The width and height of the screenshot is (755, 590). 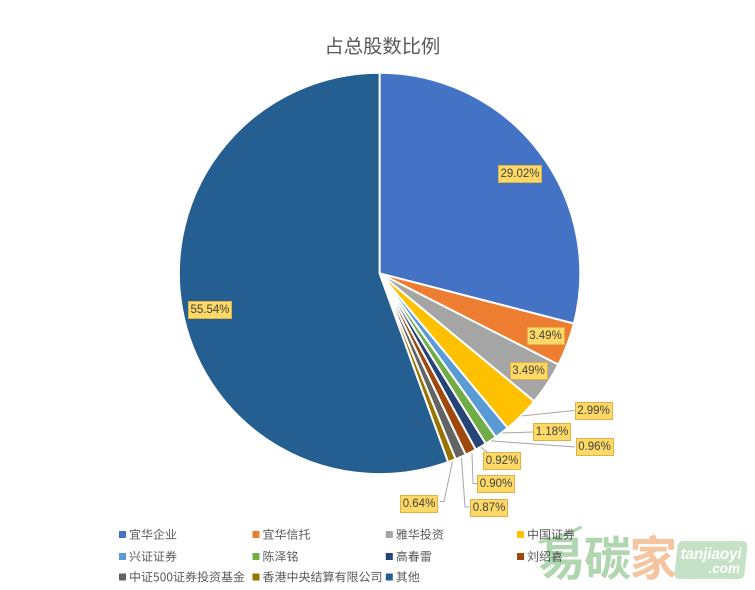 I want to click on svg-text: .com, so click(x=724, y=568).